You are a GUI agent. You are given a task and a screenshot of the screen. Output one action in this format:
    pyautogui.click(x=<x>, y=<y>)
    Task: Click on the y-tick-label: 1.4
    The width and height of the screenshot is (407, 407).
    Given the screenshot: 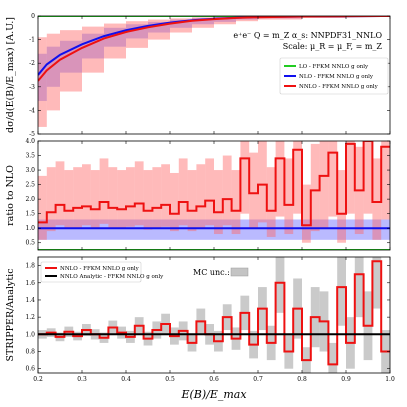 What is the action you would take?
    pyautogui.click(x=30, y=300)
    